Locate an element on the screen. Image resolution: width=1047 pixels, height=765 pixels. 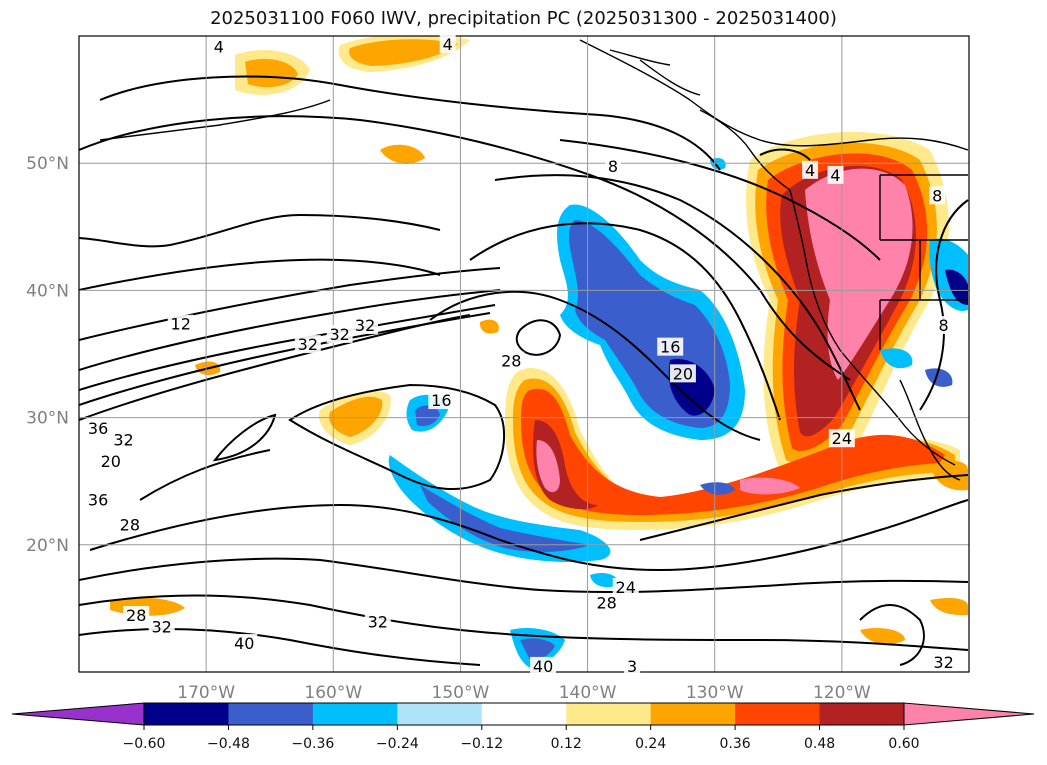
lon-tick-label: 140°W is located at coordinates (588, 693).